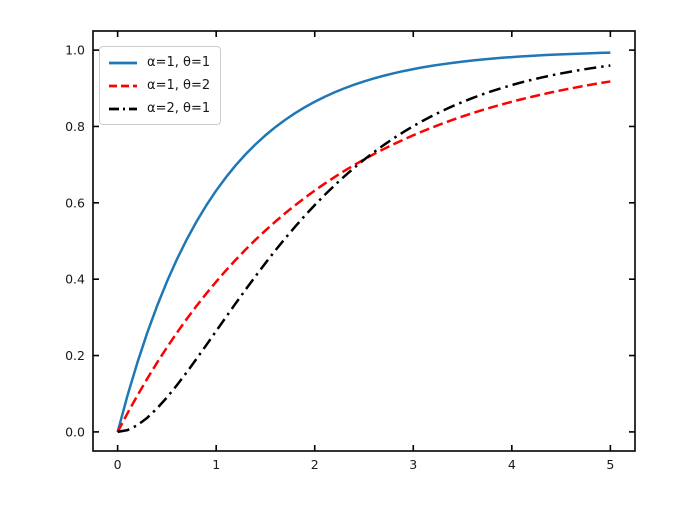 This screenshot has height=509, width=700. Describe the element at coordinates (179, 108) in the screenshot. I see `legend-label: α=2, θ=1` at that location.